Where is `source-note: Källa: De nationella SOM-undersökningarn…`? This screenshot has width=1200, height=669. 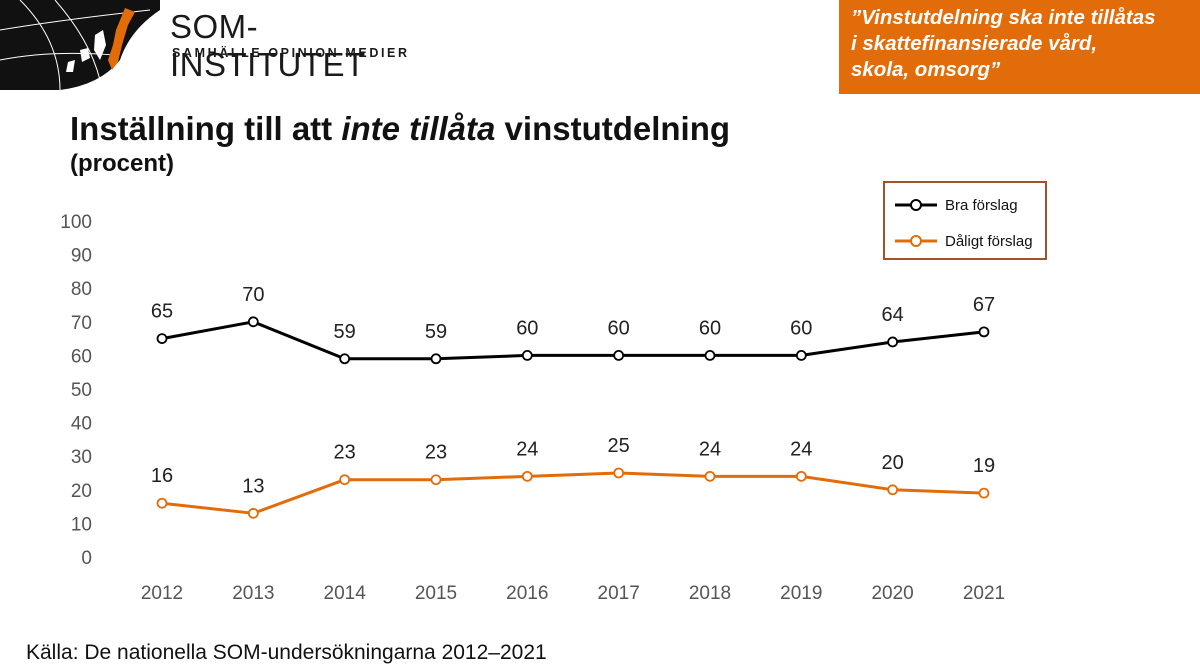
source-note: Källa: De nationella SOM-undersökningarn… is located at coordinates (286, 652).